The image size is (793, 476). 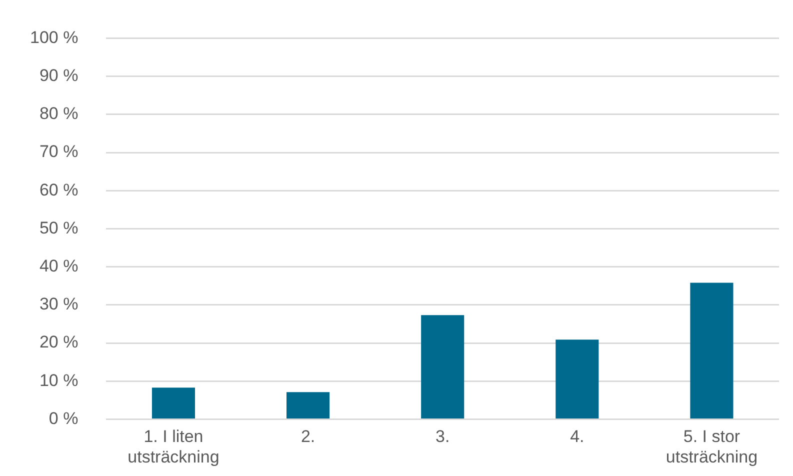 I want to click on x-tick-label: 4., so click(x=577, y=436).